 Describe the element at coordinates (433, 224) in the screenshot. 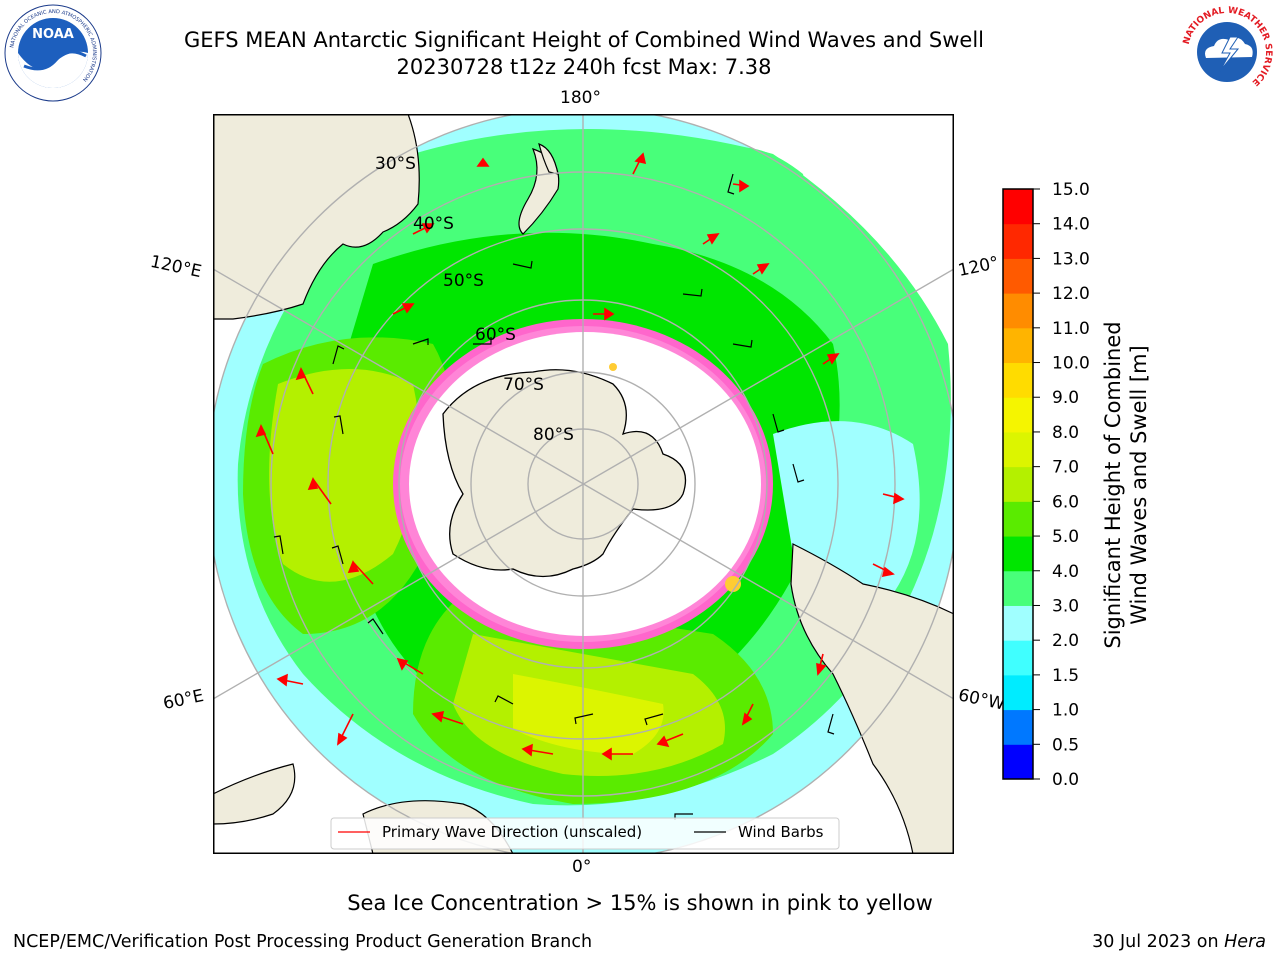

I see `lat-label-40s: 40°S` at that location.